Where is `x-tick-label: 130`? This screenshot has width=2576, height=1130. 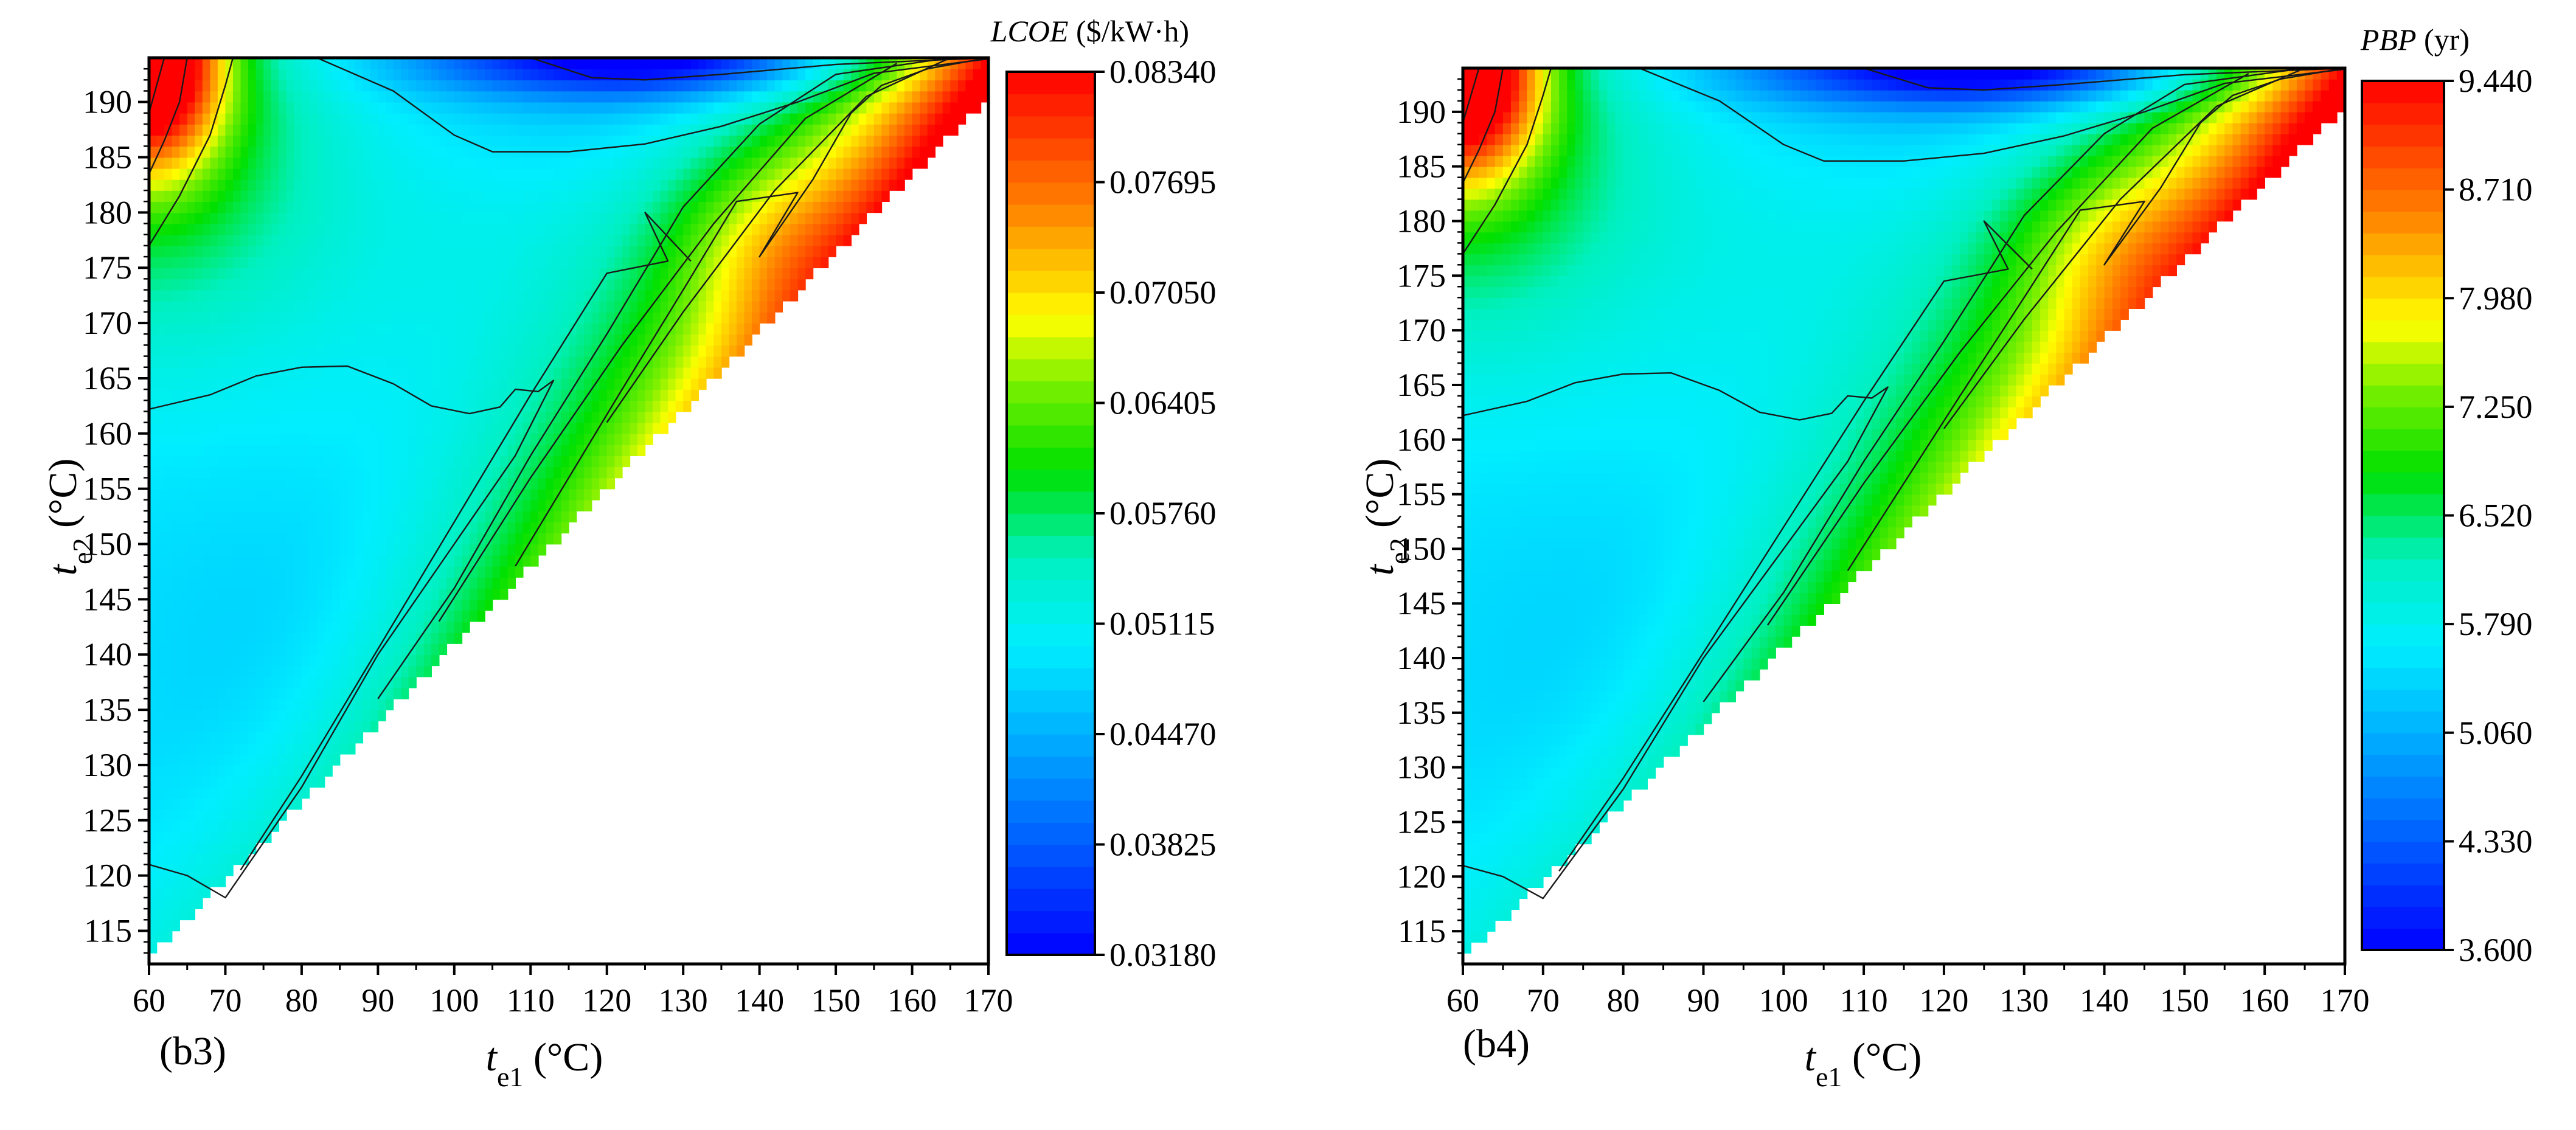
x-tick-label: 130 is located at coordinates (683, 1000).